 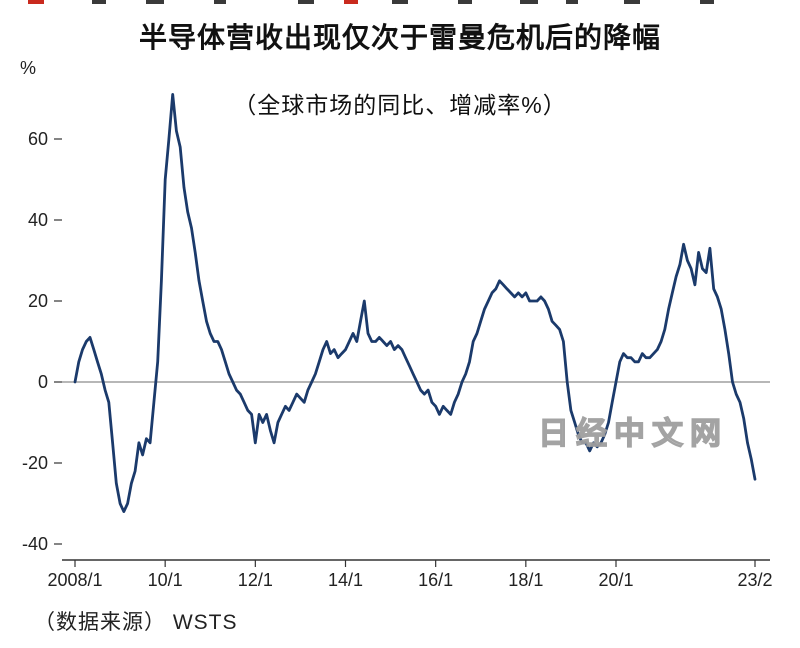 I want to click on y-axis-tick-label: 40, so click(x=37, y=220).